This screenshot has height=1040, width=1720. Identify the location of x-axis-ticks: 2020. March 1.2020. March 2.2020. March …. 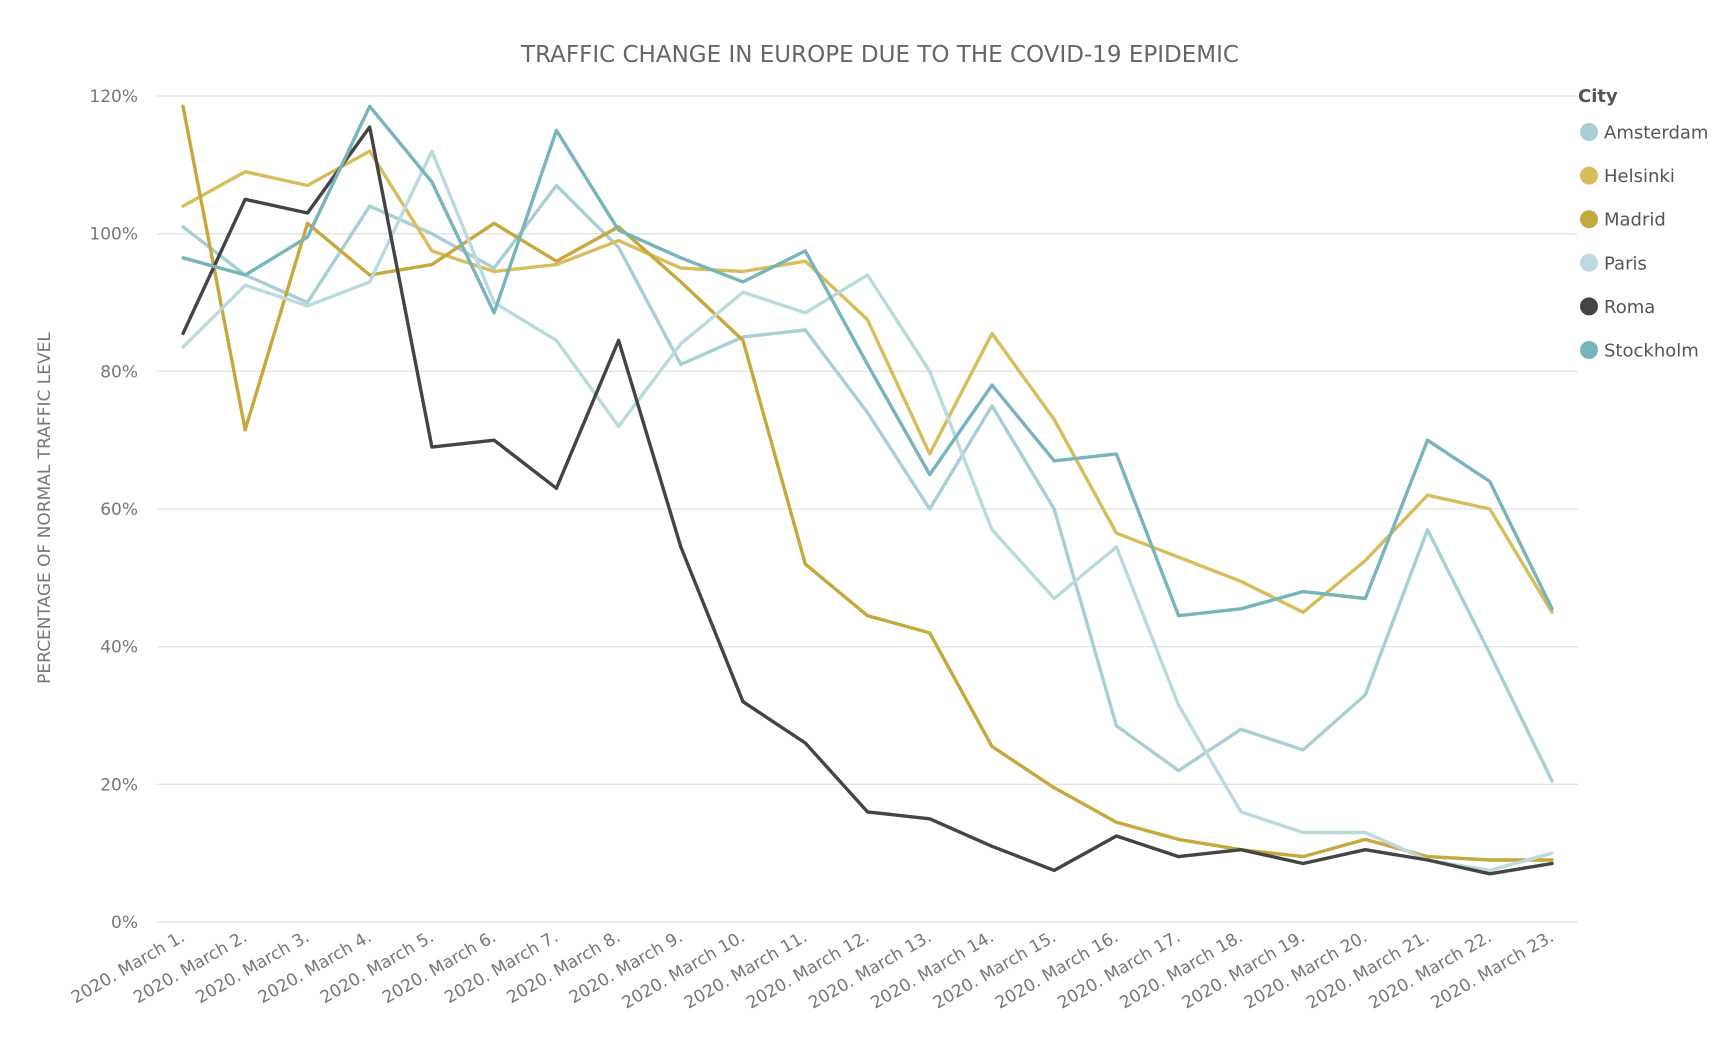
(812, 970).